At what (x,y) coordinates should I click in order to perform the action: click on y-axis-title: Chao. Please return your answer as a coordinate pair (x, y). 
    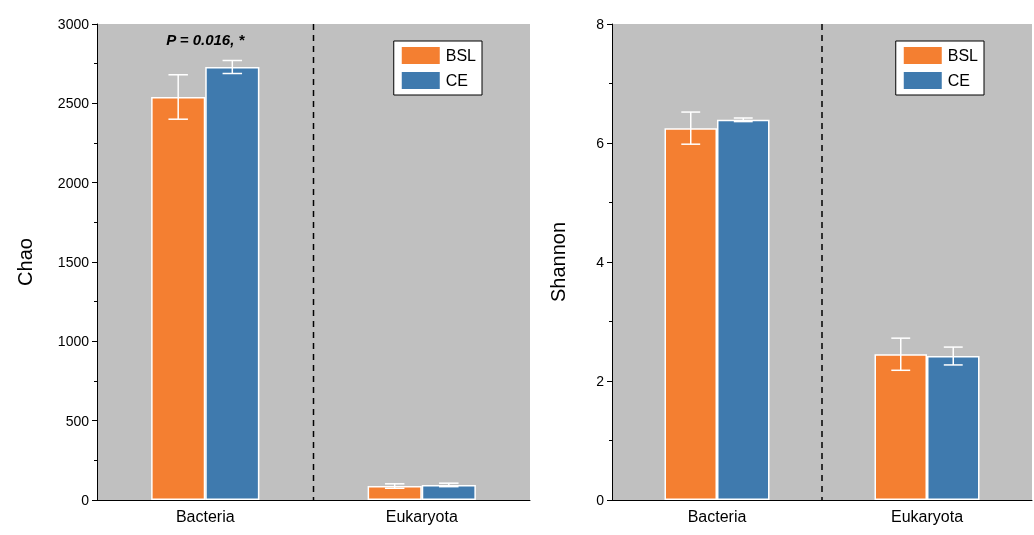
    Looking at the image, I should click on (25, 262).